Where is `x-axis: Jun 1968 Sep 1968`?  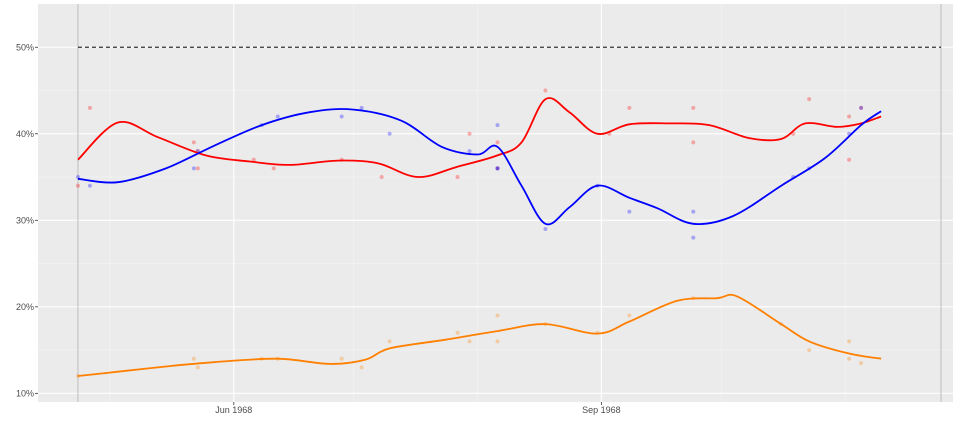
x-axis: Jun 1968 Sep 1968 is located at coordinates (418, 408).